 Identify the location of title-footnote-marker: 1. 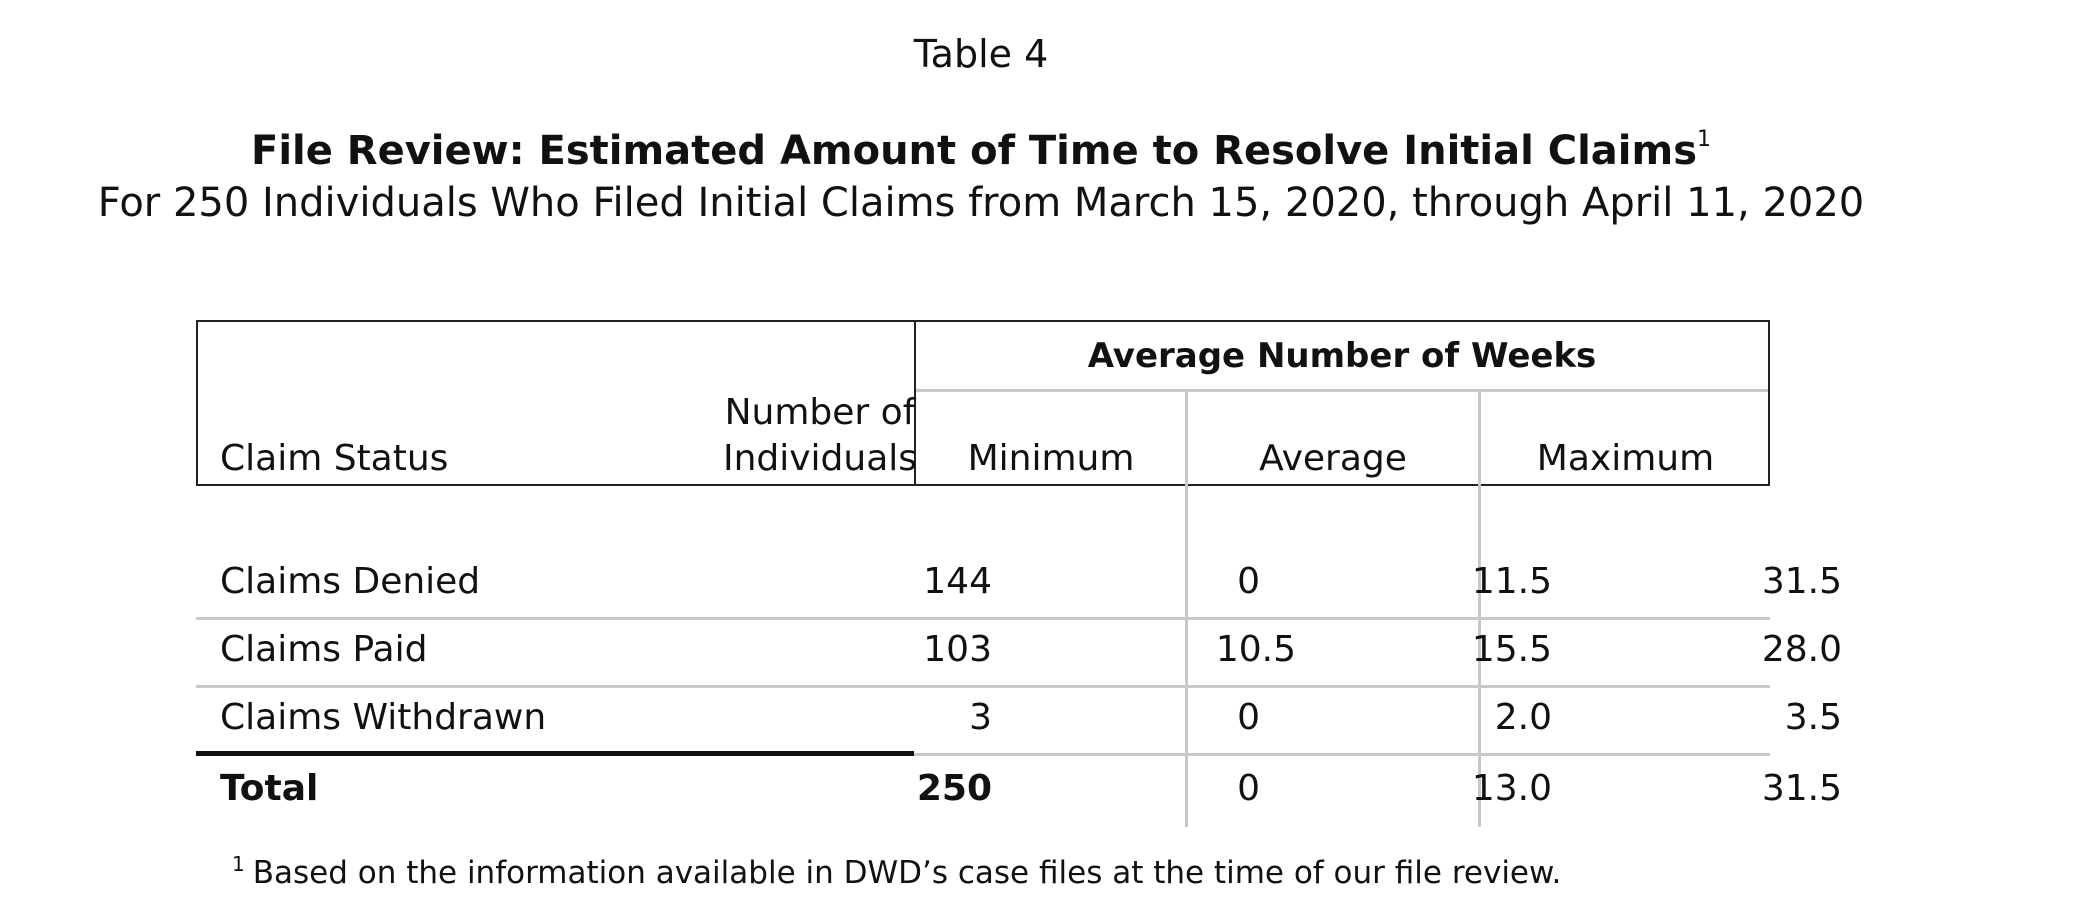
(1704, 139).